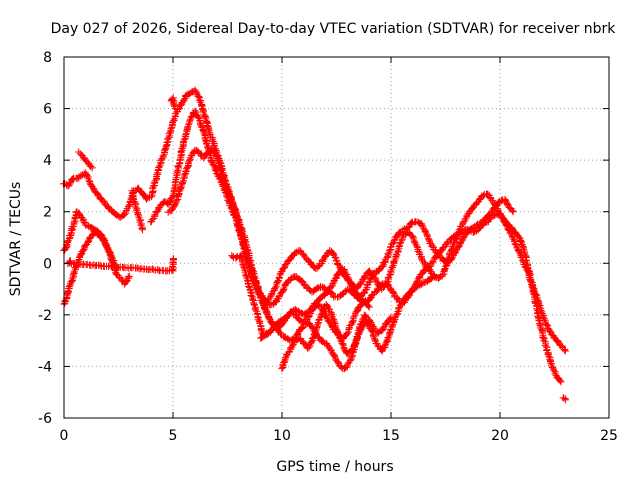  What do you see at coordinates (334, 467) in the screenshot?
I see `x-axis-label: GPS time / hours` at bounding box center [334, 467].